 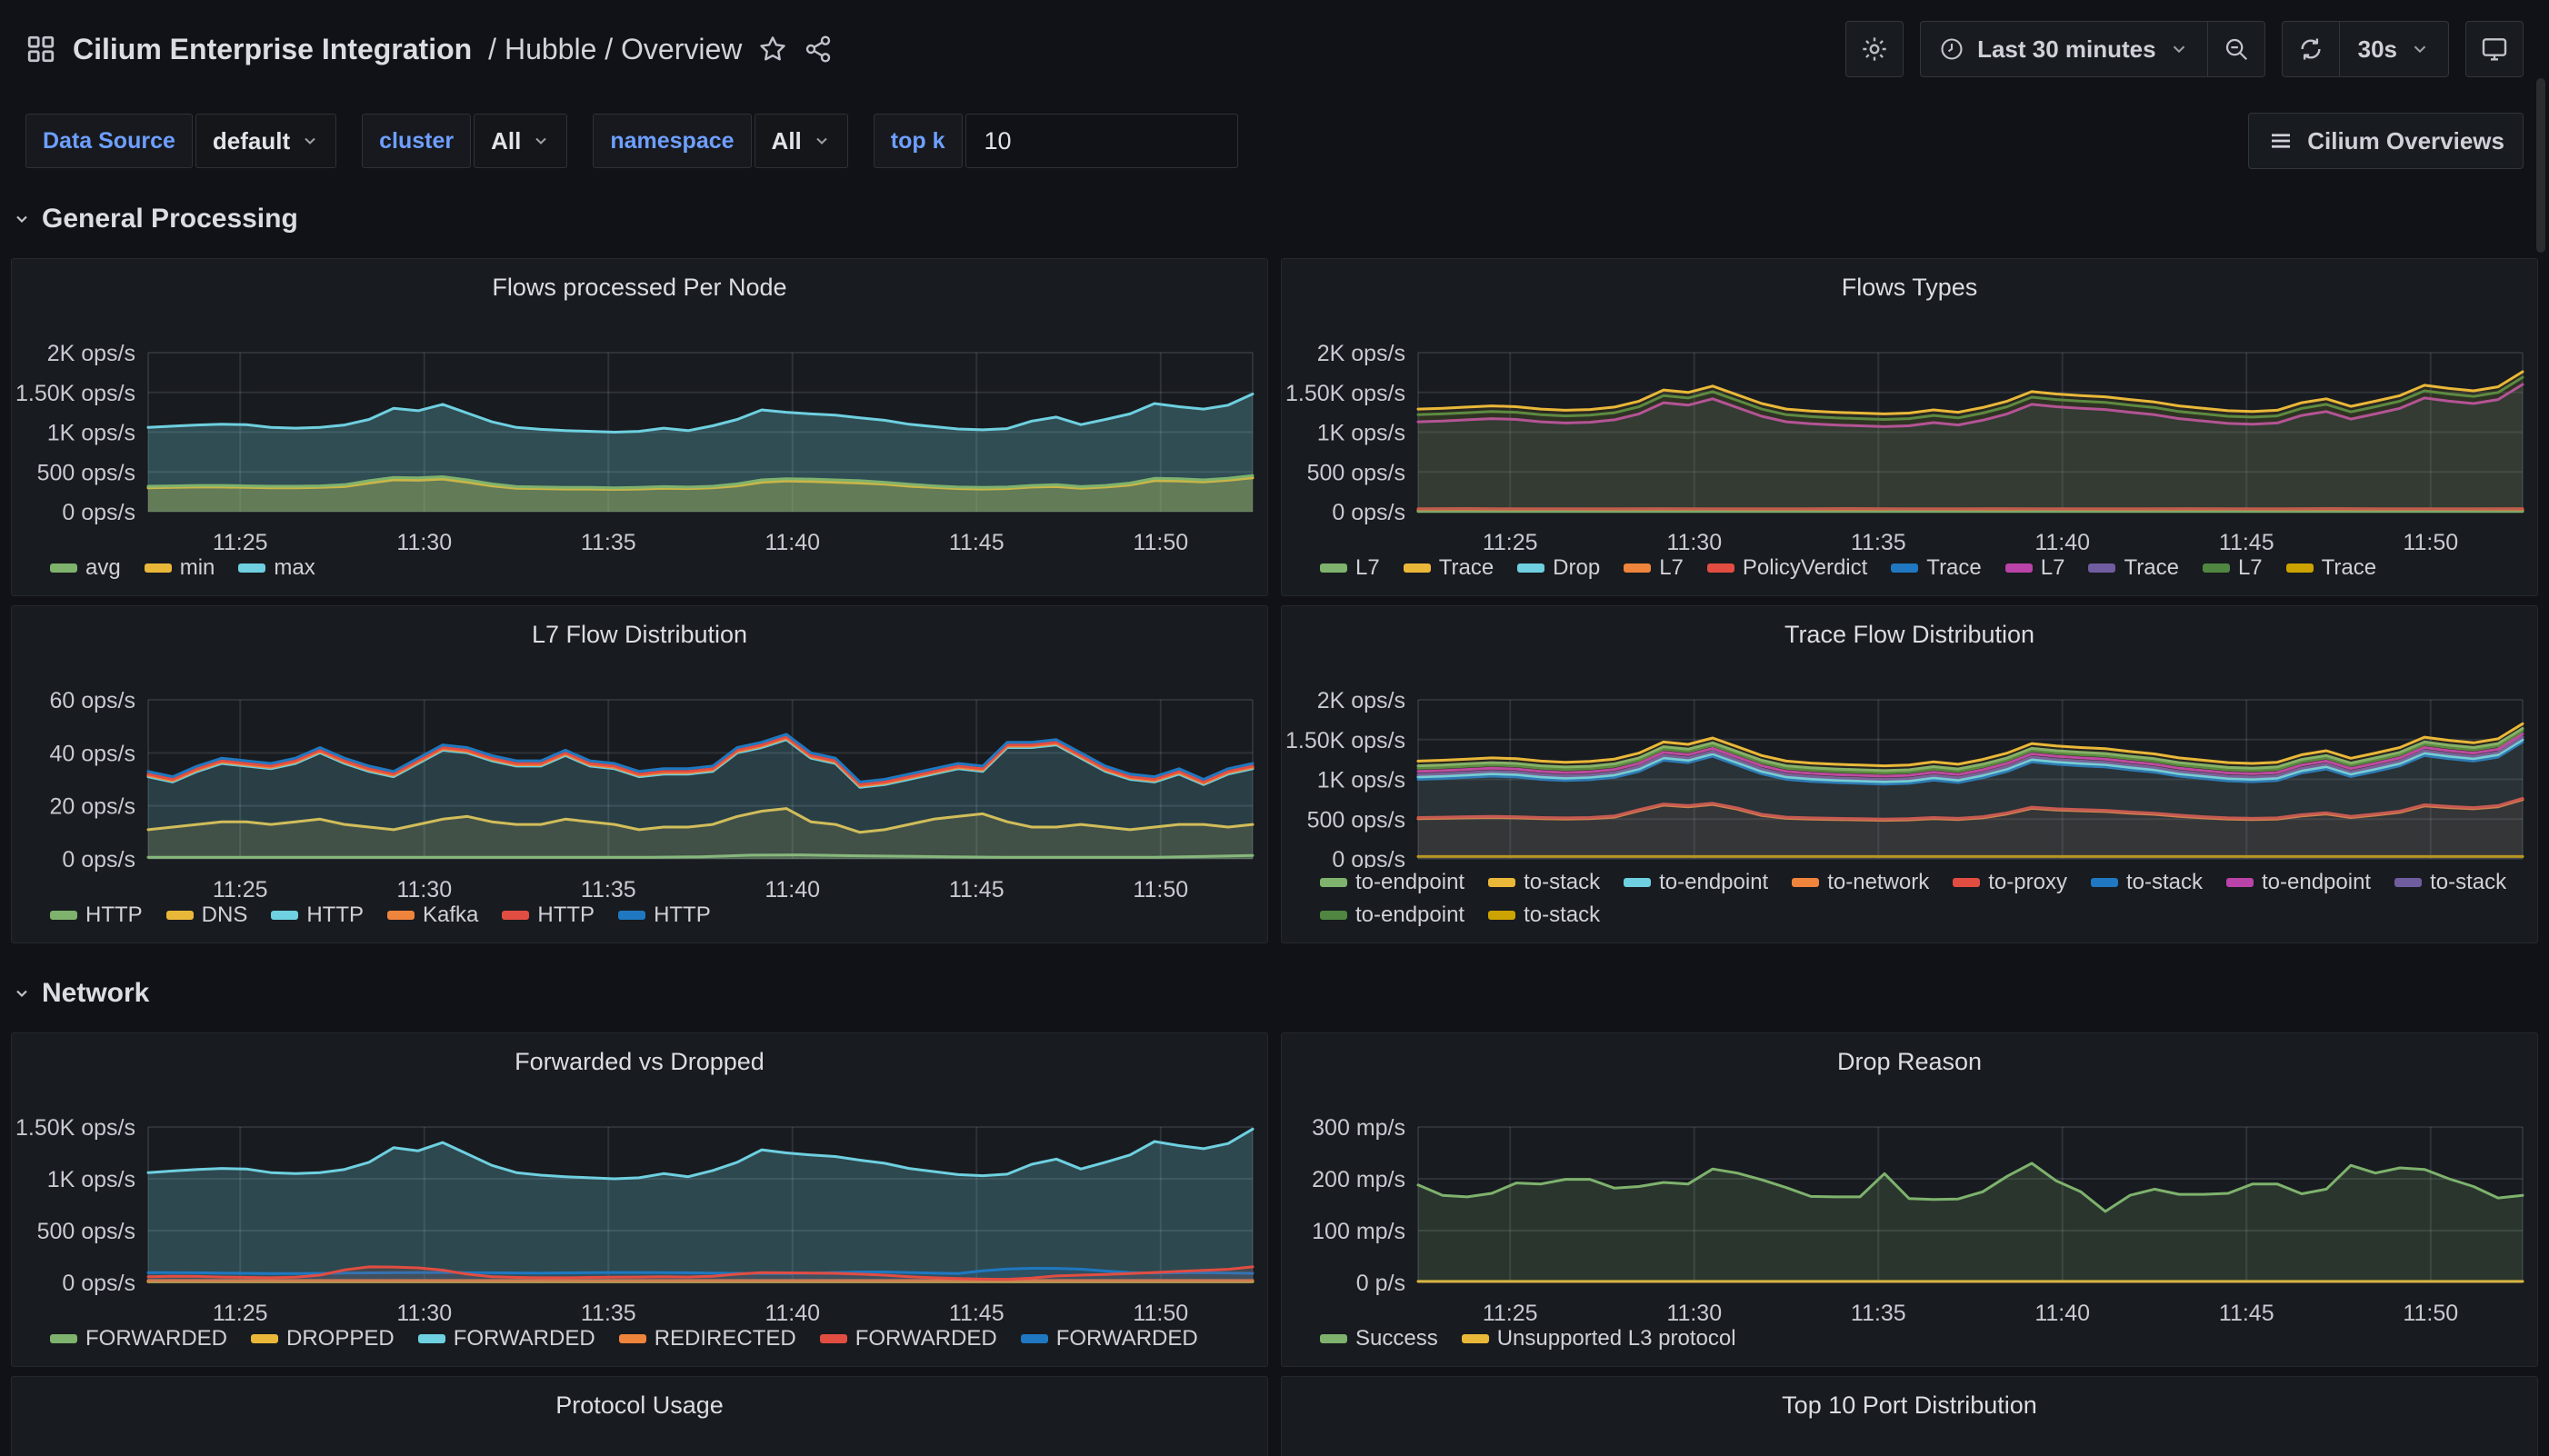 I want to click on chart-top10-port-distribution: 1 kp/s, so click(x=1910, y=1440).